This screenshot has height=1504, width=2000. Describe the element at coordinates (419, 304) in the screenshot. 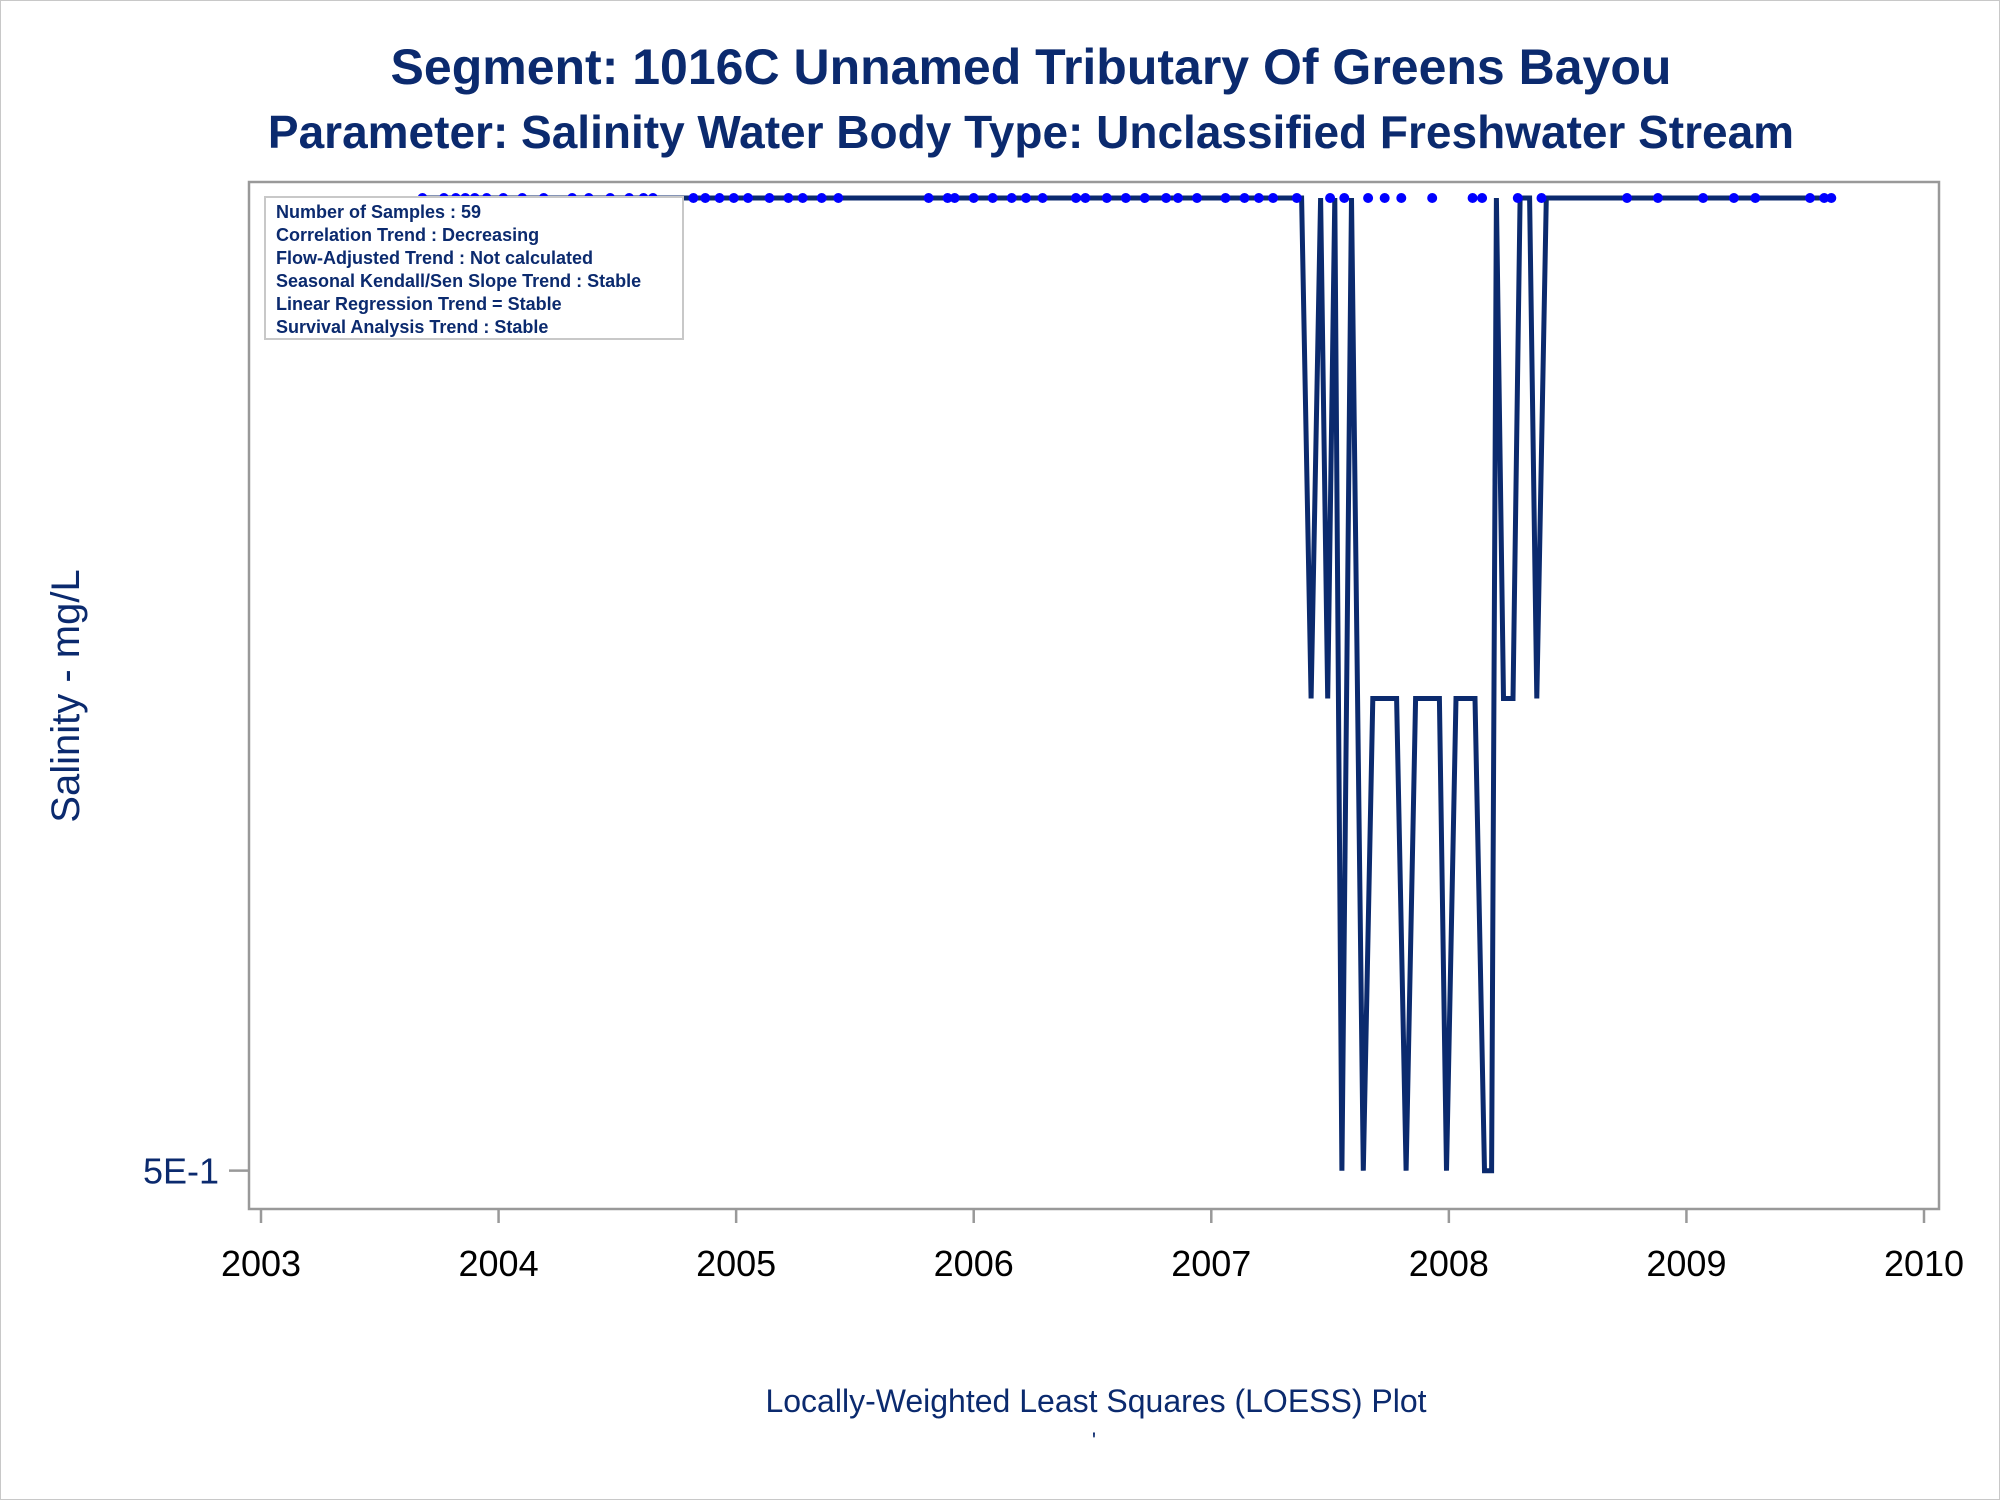

I see `info-line-linear-regression: Linear Regression Trend = Stable` at that location.